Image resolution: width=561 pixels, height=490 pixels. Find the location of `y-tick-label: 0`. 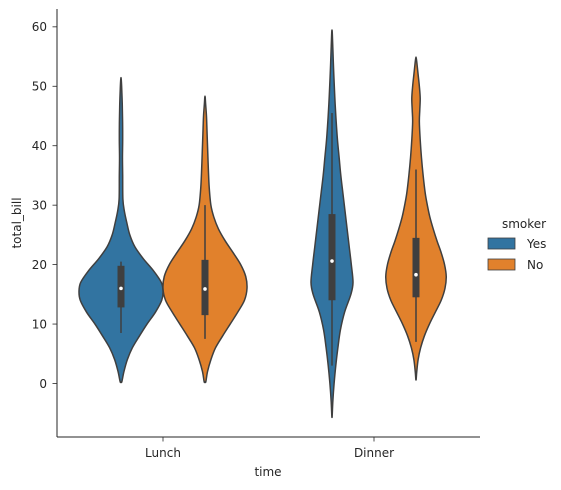

y-tick-label: 0 is located at coordinates (43, 384).